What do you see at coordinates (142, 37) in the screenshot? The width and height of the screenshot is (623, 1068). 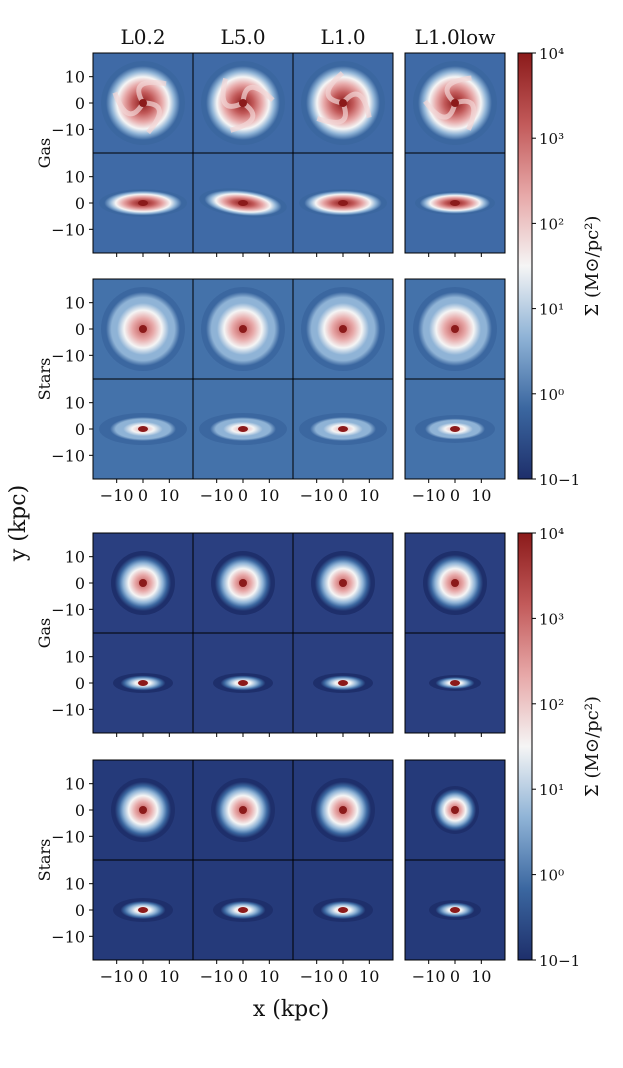 I see `column-title: L0.2` at bounding box center [142, 37].